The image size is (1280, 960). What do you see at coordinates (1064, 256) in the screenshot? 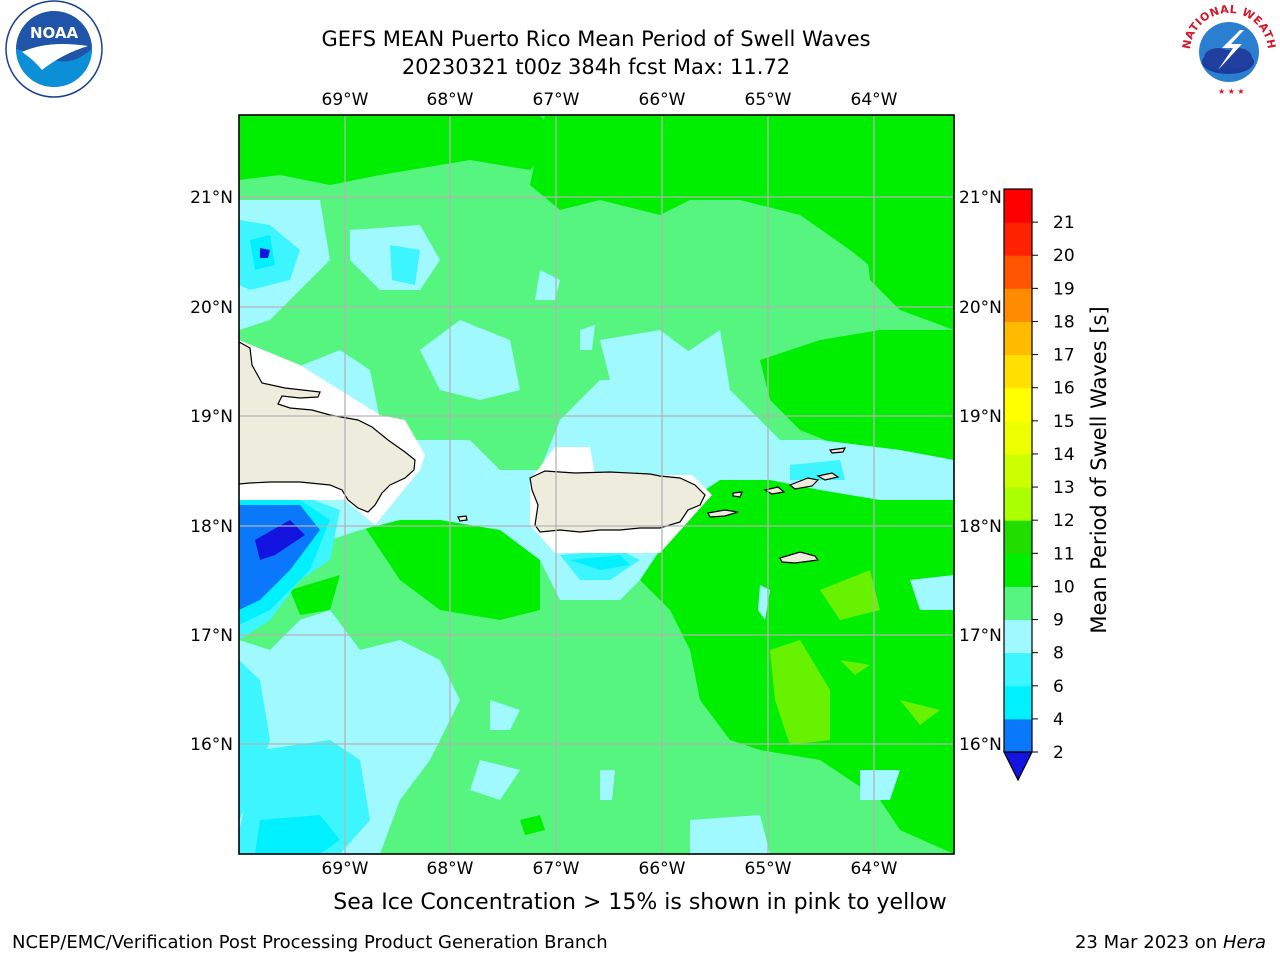
I see `colorbar-tick-label: 20` at bounding box center [1064, 256].